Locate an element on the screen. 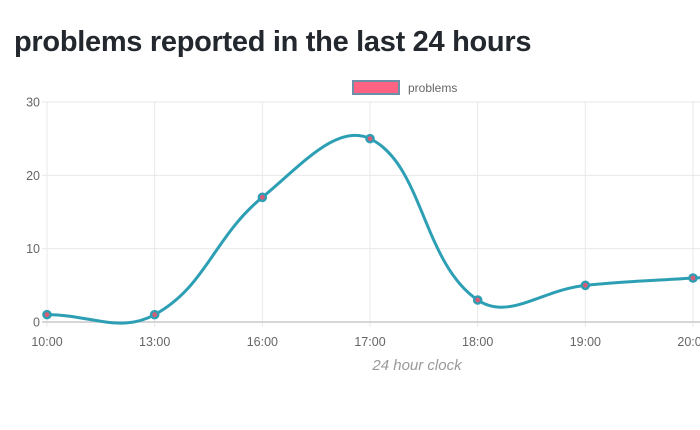  data-point-13:00 is located at coordinates (154, 314).